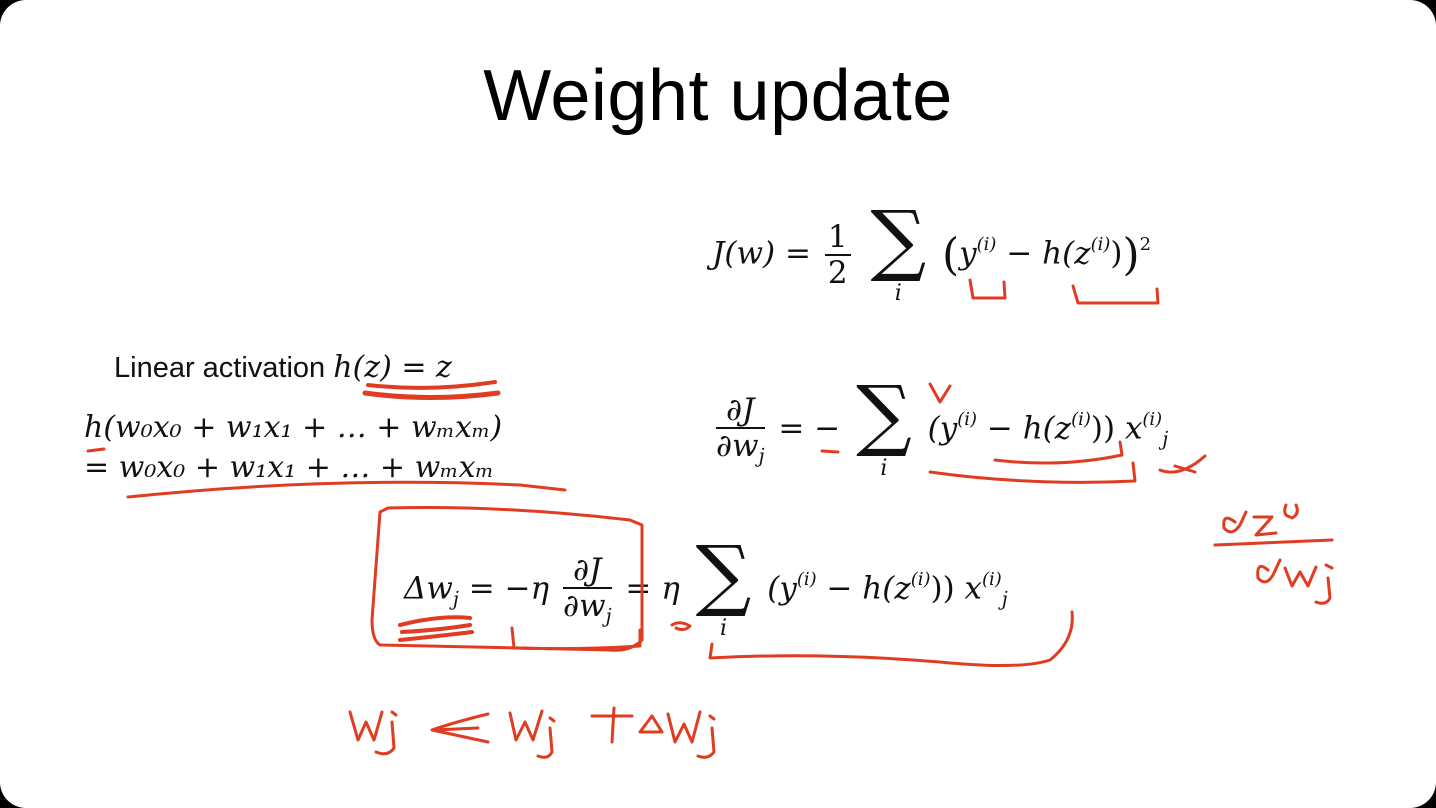 The width and height of the screenshot is (1436, 808). I want to click on ink-sub-j, so click(1324, 584).